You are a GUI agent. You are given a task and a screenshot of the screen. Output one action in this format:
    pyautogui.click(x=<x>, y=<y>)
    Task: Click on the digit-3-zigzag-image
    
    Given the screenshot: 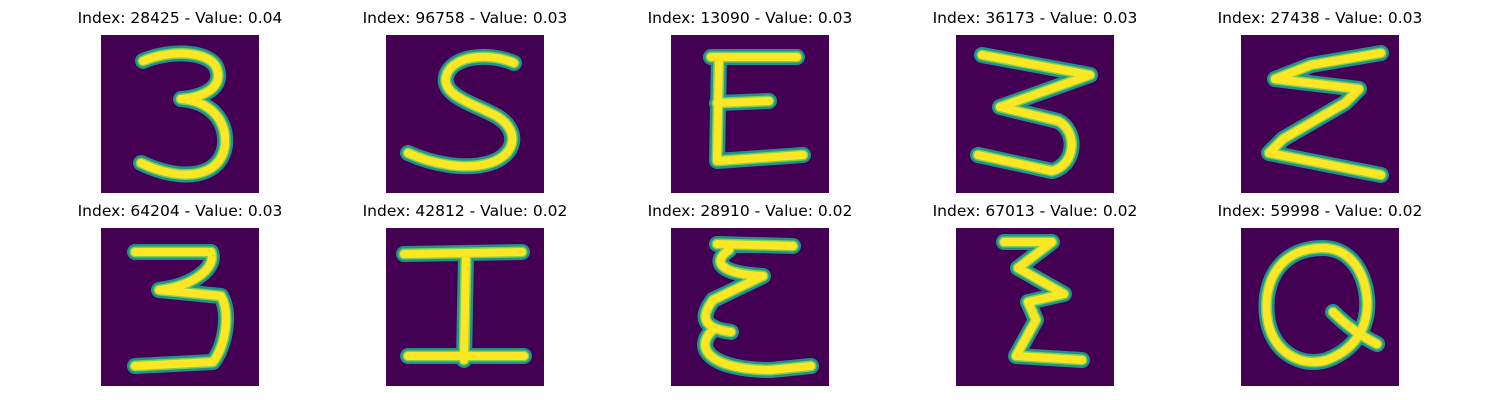 What is the action you would take?
    pyautogui.click(x=1035, y=114)
    